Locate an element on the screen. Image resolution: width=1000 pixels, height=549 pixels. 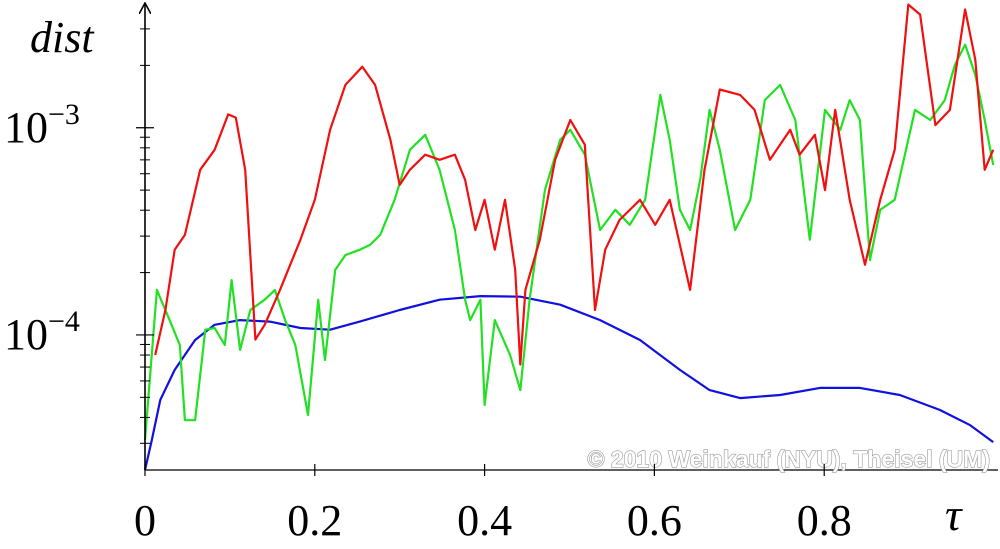
watermark: © 2010 Weinkauf (NYU), Theisel (UM) is located at coordinates (789, 459).